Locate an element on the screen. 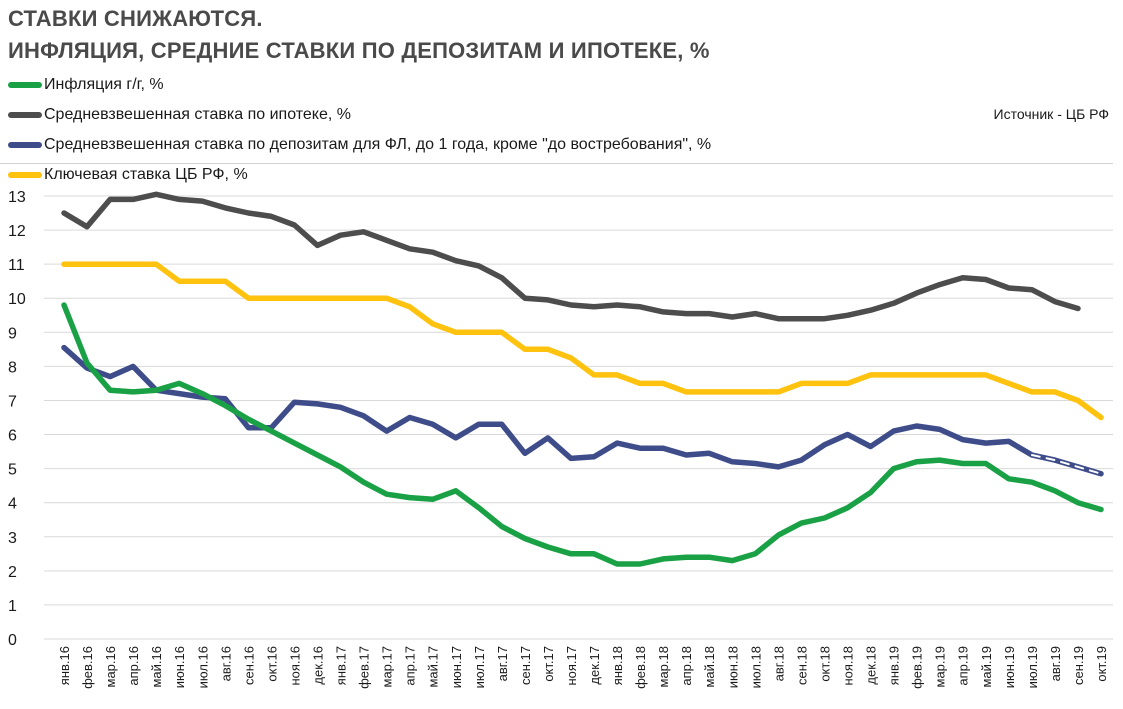 Image resolution: width=1123 pixels, height=709 pixels. legend-swatch-deposits is located at coordinates (25, 145).